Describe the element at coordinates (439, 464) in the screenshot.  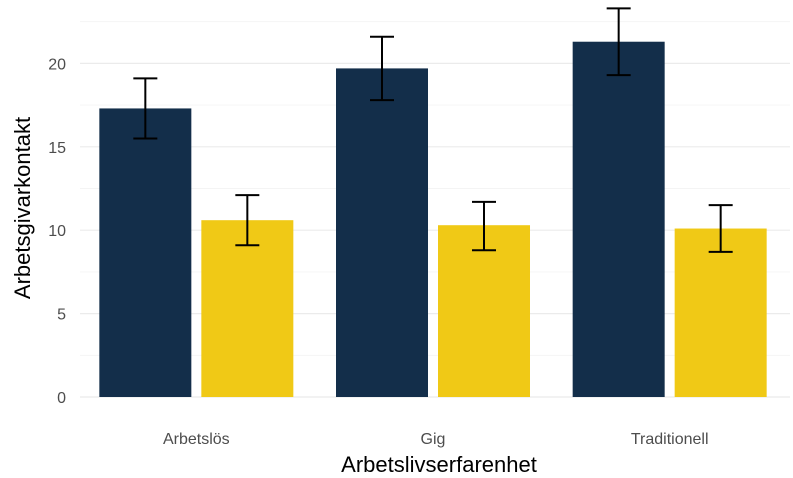
I see `x-axis-title: Arbetslivserfarenhet` at that location.